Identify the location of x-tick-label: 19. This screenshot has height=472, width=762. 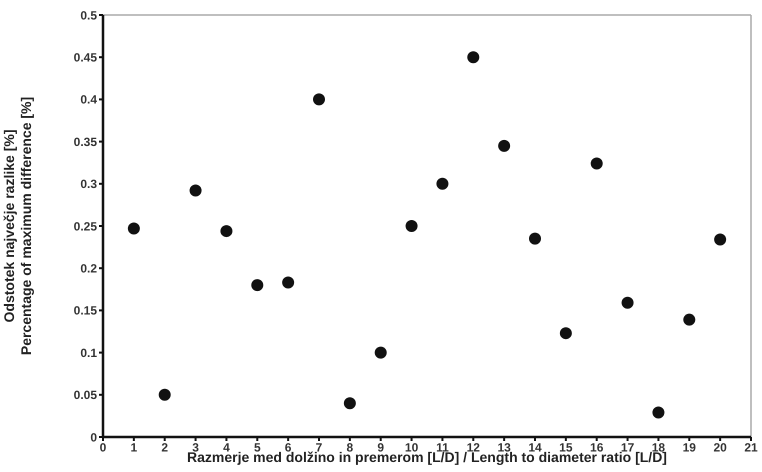
(689, 447).